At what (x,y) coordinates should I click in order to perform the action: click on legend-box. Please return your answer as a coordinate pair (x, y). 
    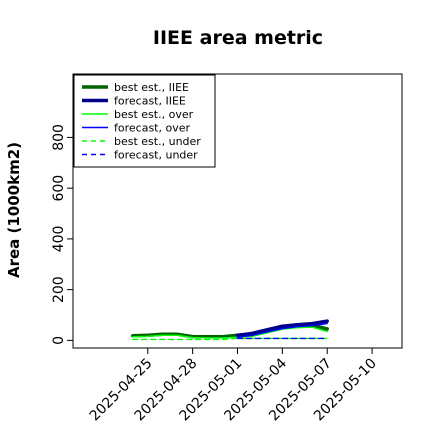
    Looking at the image, I should click on (144, 121).